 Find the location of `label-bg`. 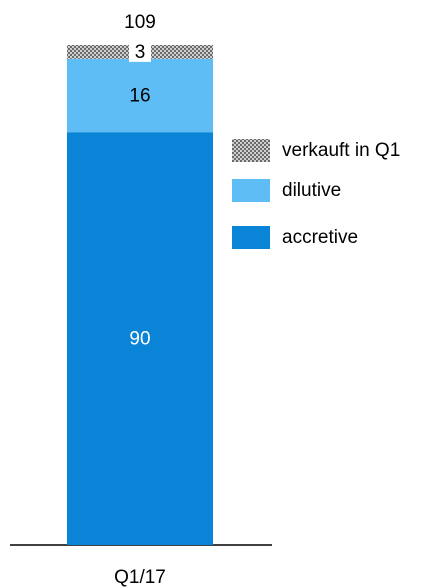

label-bg is located at coordinates (140, 51).